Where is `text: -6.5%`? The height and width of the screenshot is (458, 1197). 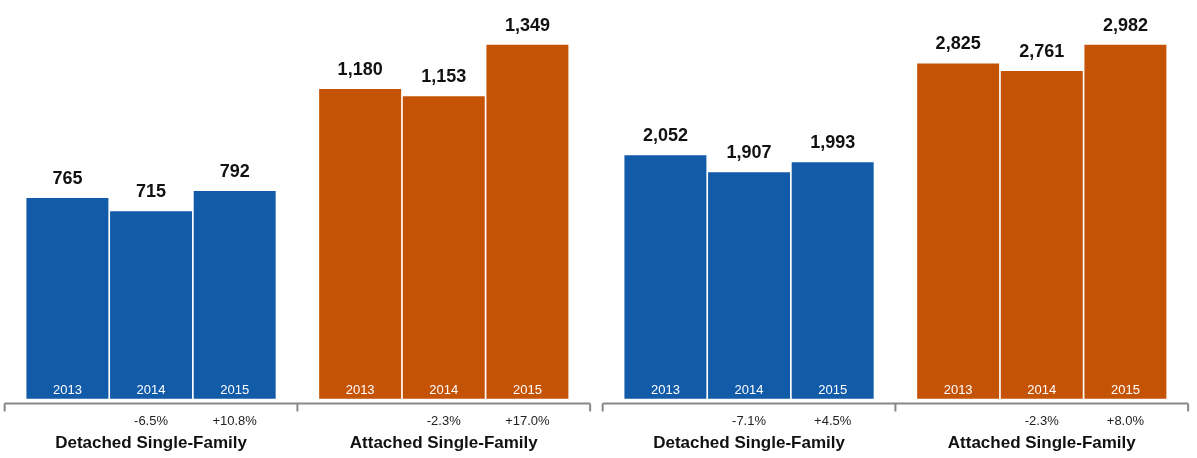 text: -6.5% is located at coordinates (151, 421).